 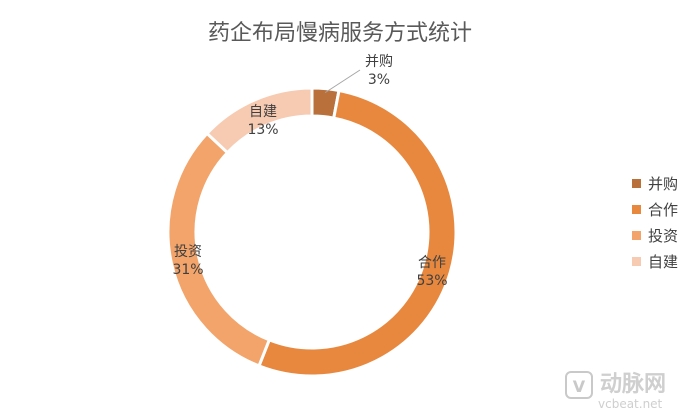 What do you see at coordinates (633, 384) in the screenshot?
I see `watermark-brand: 动脉网` at bounding box center [633, 384].